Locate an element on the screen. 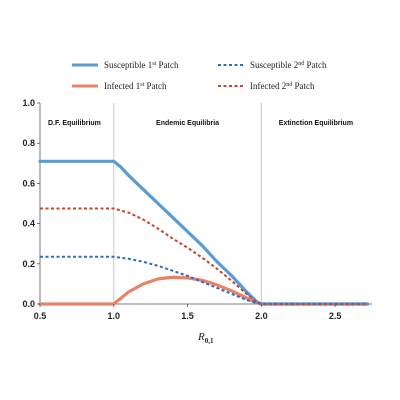 This screenshot has width=400, height=400. x-tick-label: 1.0 is located at coordinates (114, 316).